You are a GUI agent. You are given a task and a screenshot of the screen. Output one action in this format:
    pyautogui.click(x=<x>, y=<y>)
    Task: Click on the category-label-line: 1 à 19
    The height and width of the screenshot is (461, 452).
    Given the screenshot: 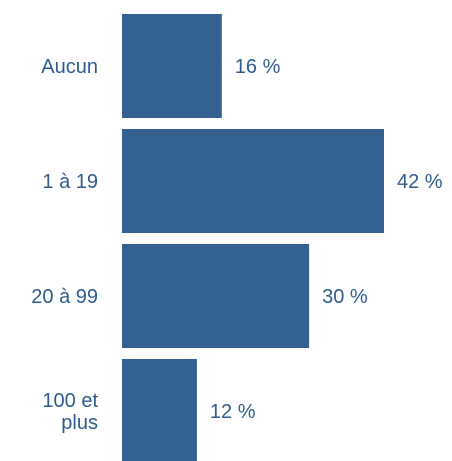 What is the action you would take?
    pyautogui.click(x=70, y=182)
    